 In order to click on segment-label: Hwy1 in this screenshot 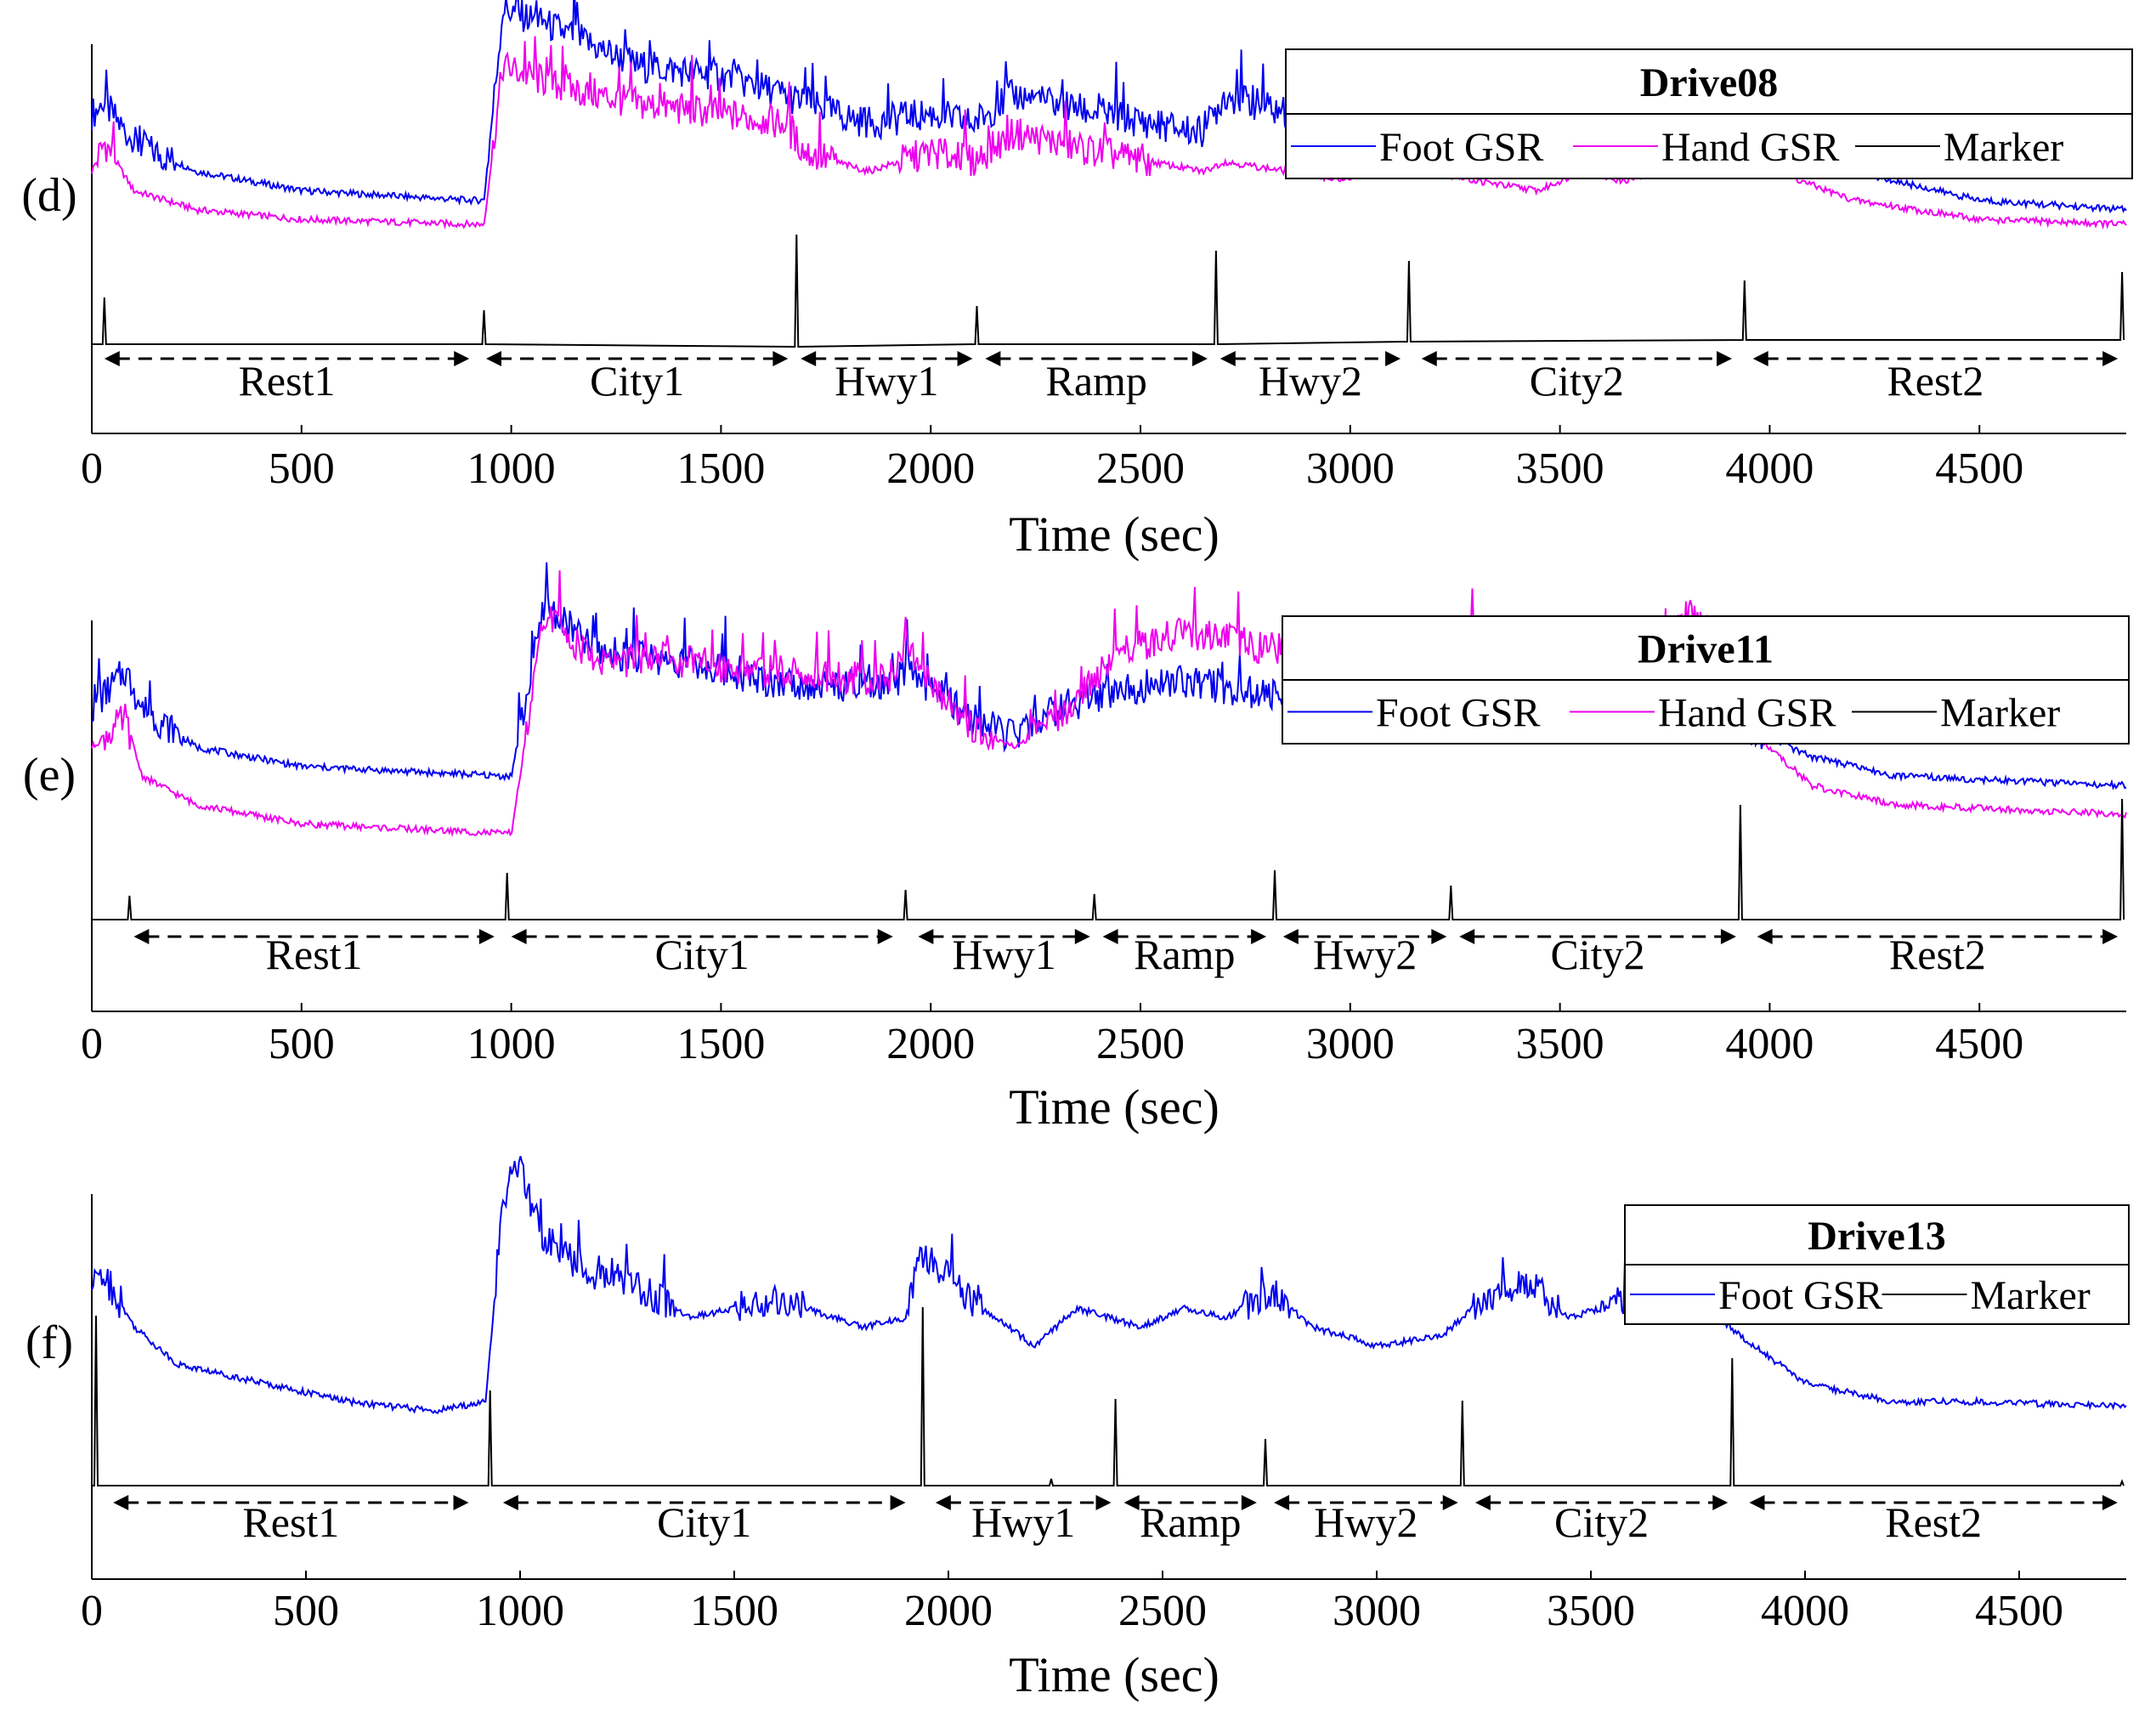, I will do `click(1023, 1522)`.